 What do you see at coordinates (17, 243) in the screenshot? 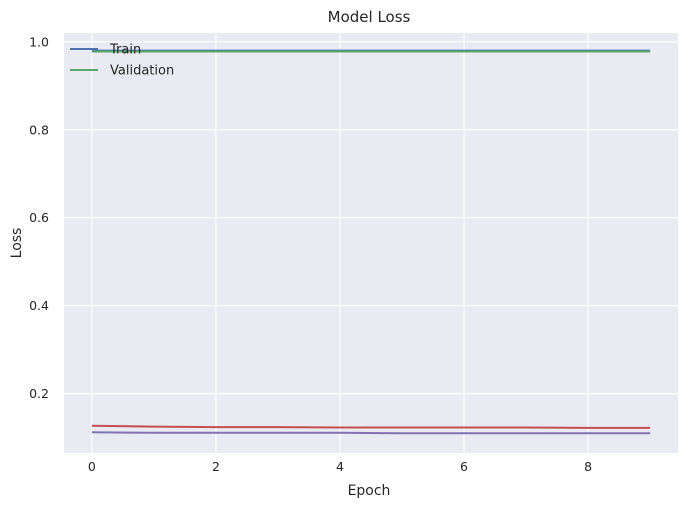
I see `y-axis-label: Loss` at bounding box center [17, 243].